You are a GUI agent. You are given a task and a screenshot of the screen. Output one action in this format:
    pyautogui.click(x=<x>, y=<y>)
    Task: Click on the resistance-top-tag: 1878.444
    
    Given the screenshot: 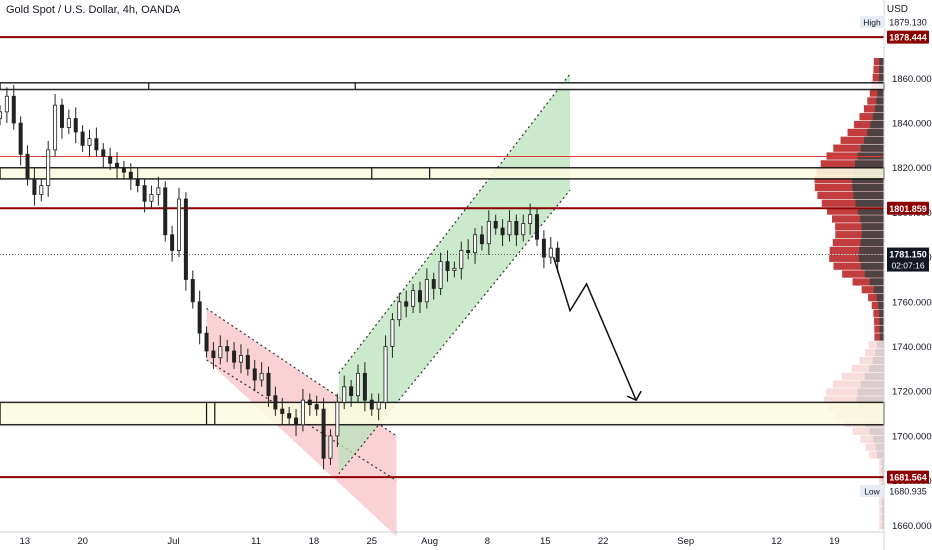 What is the action you would take?
    pyautogui.click(x=908, y=38)
    